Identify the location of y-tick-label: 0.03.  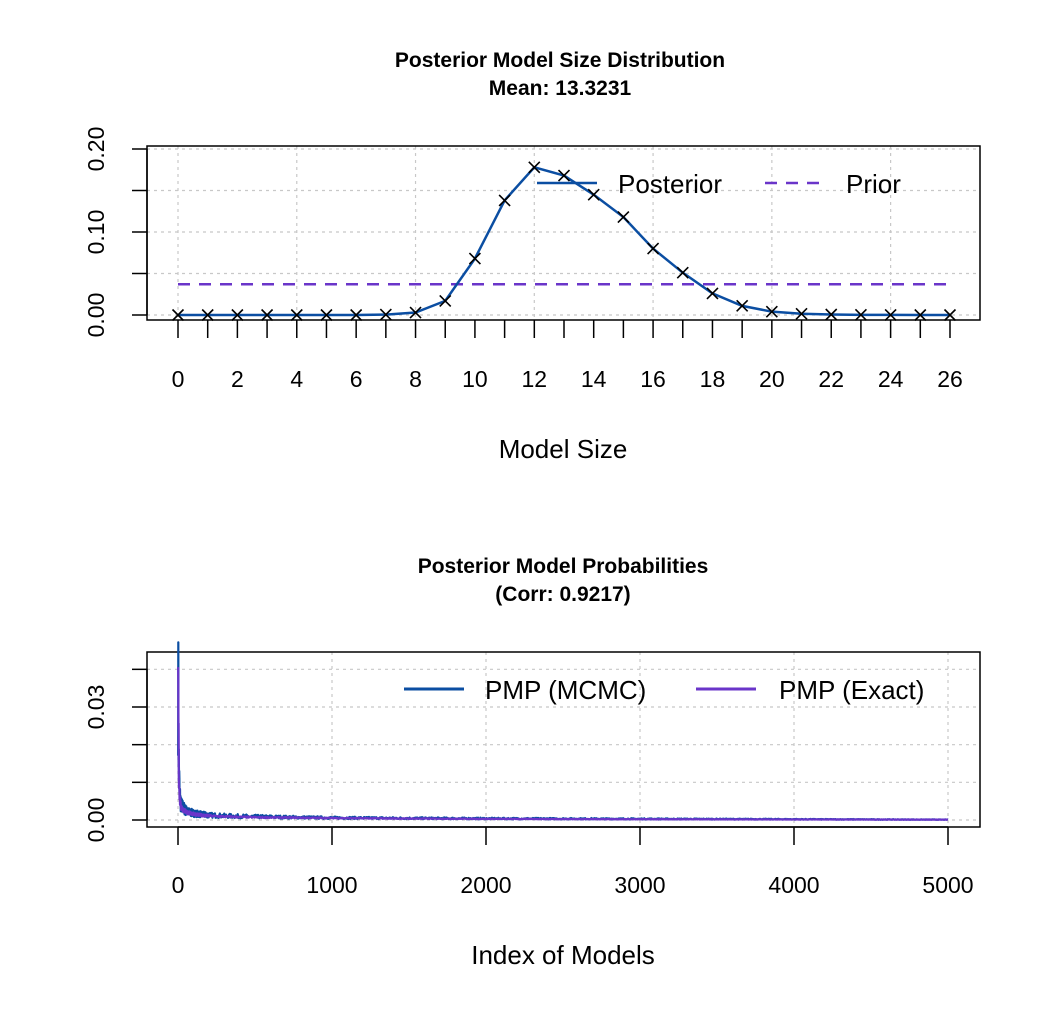
(96, 707).